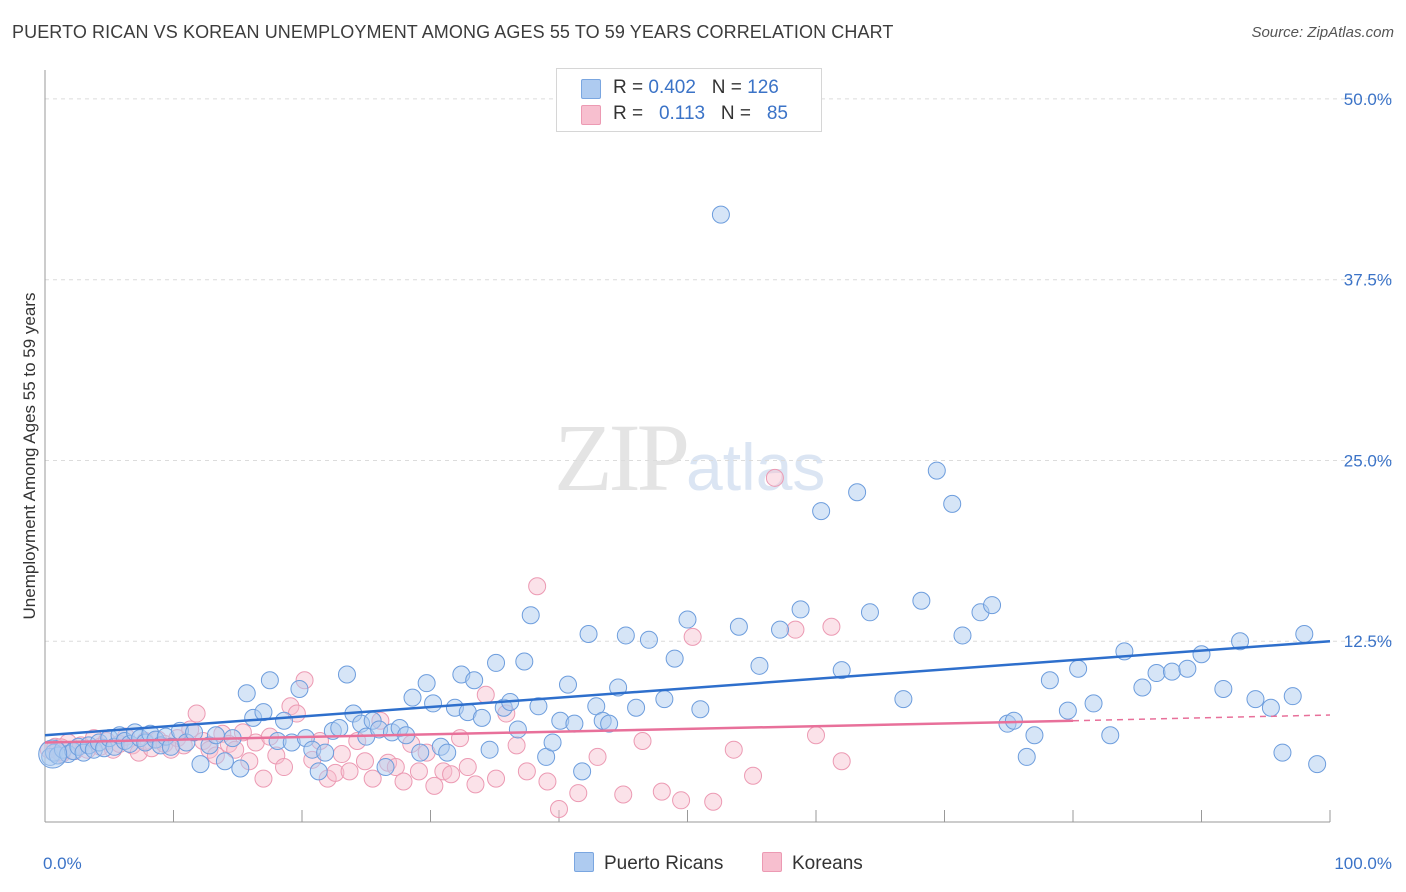 Image resolution: width=1406 pixels, height=892 pixels. Describe the element at coordinates (664, 863) in the screenshot. I see `bottom-legend-label: Puerto Ricans` at that location.